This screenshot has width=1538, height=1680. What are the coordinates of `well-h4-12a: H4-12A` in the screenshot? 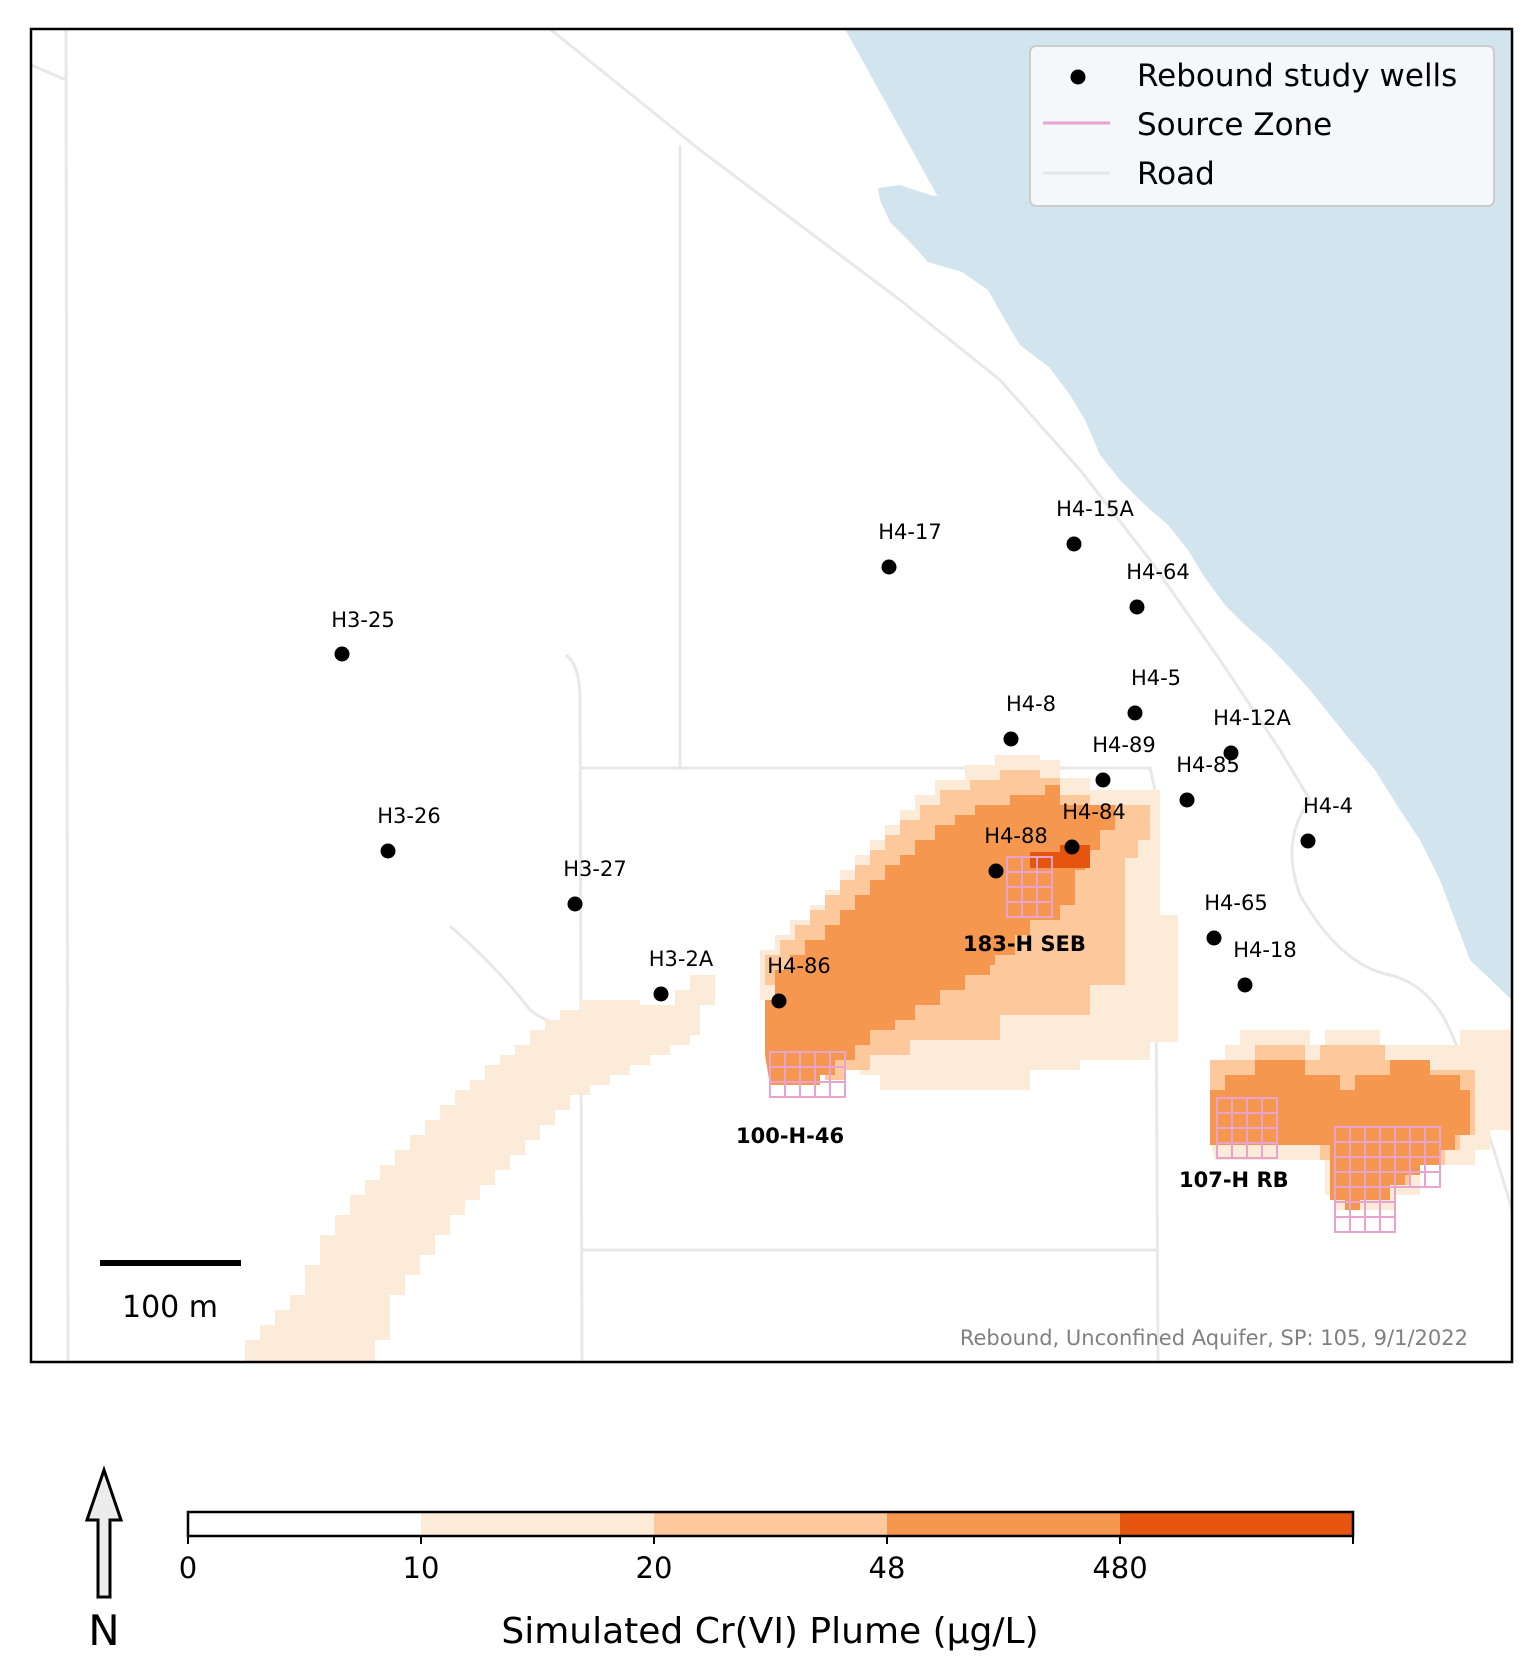 It's located at (1252, 733).